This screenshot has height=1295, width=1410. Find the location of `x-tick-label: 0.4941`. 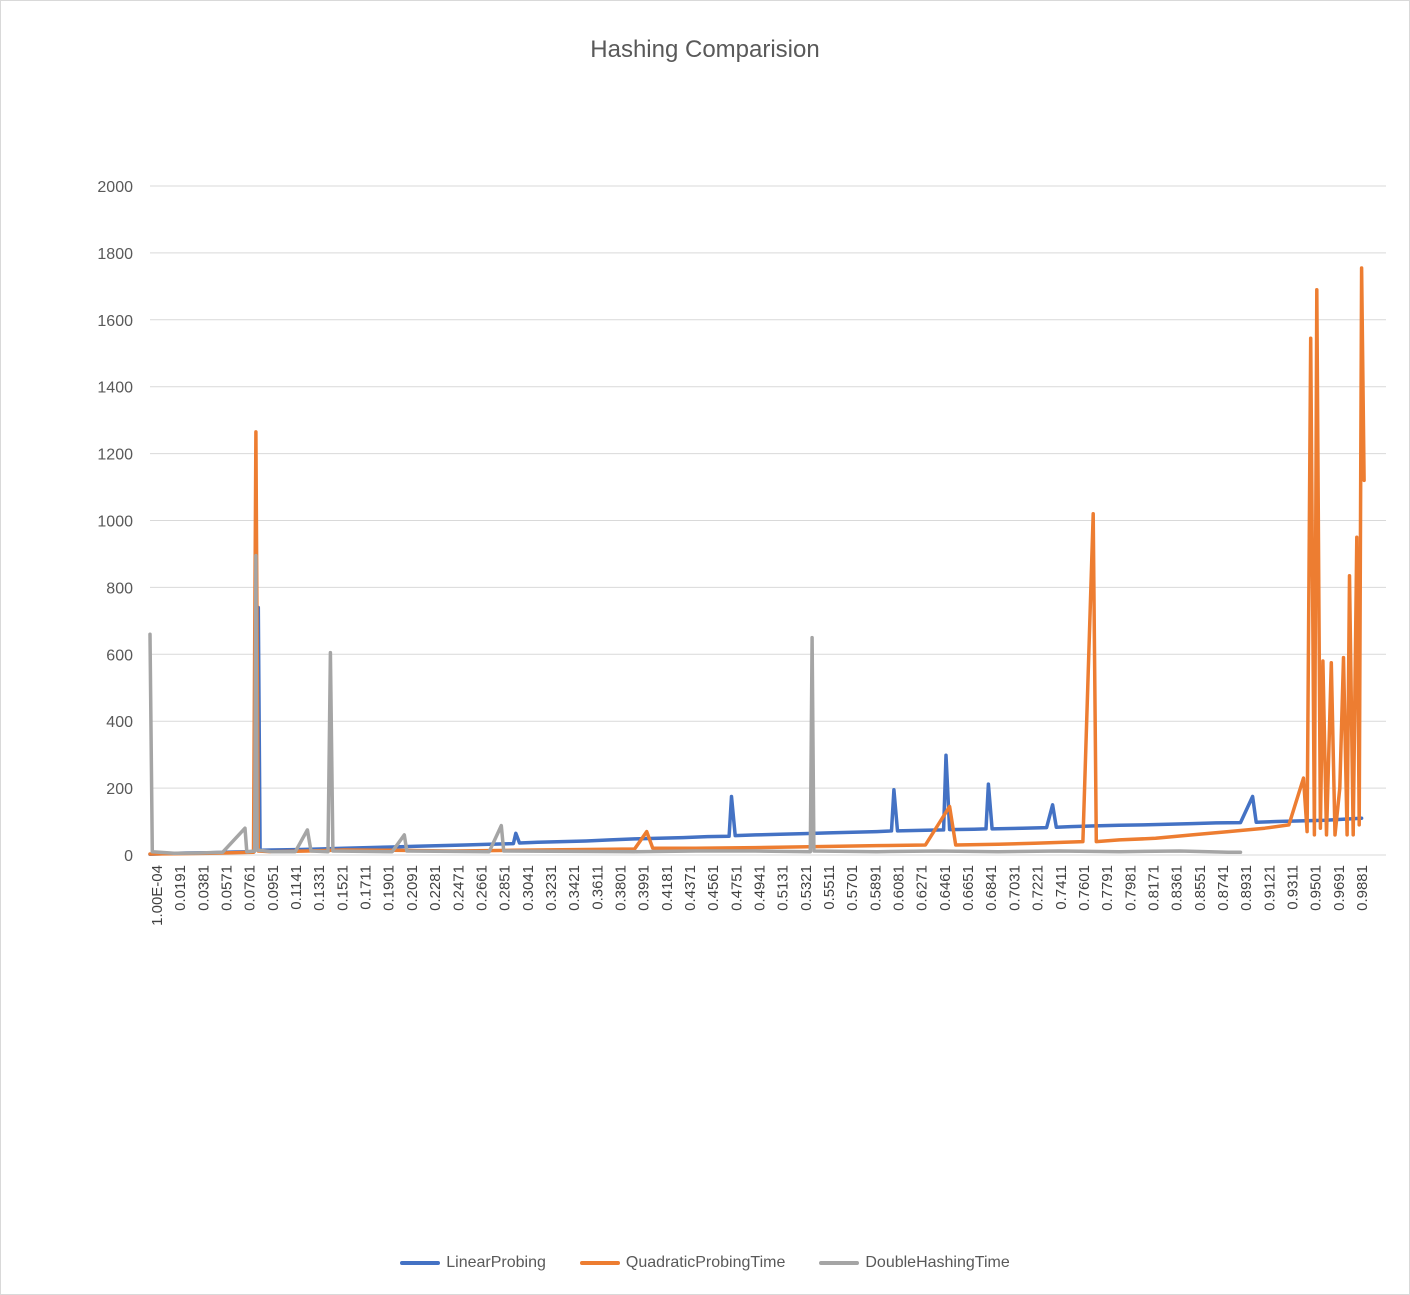

x-tick-label: 0.4941 is located at coordinates (760, 888).